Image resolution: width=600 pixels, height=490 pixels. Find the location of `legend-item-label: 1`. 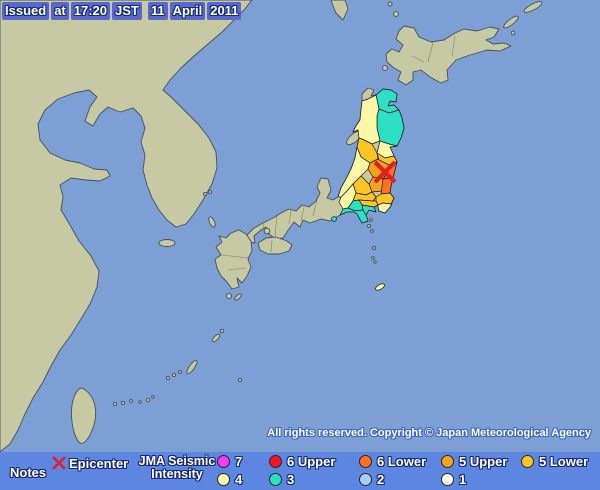

legend-item-label: 1 is located at coordinates (463, 479).